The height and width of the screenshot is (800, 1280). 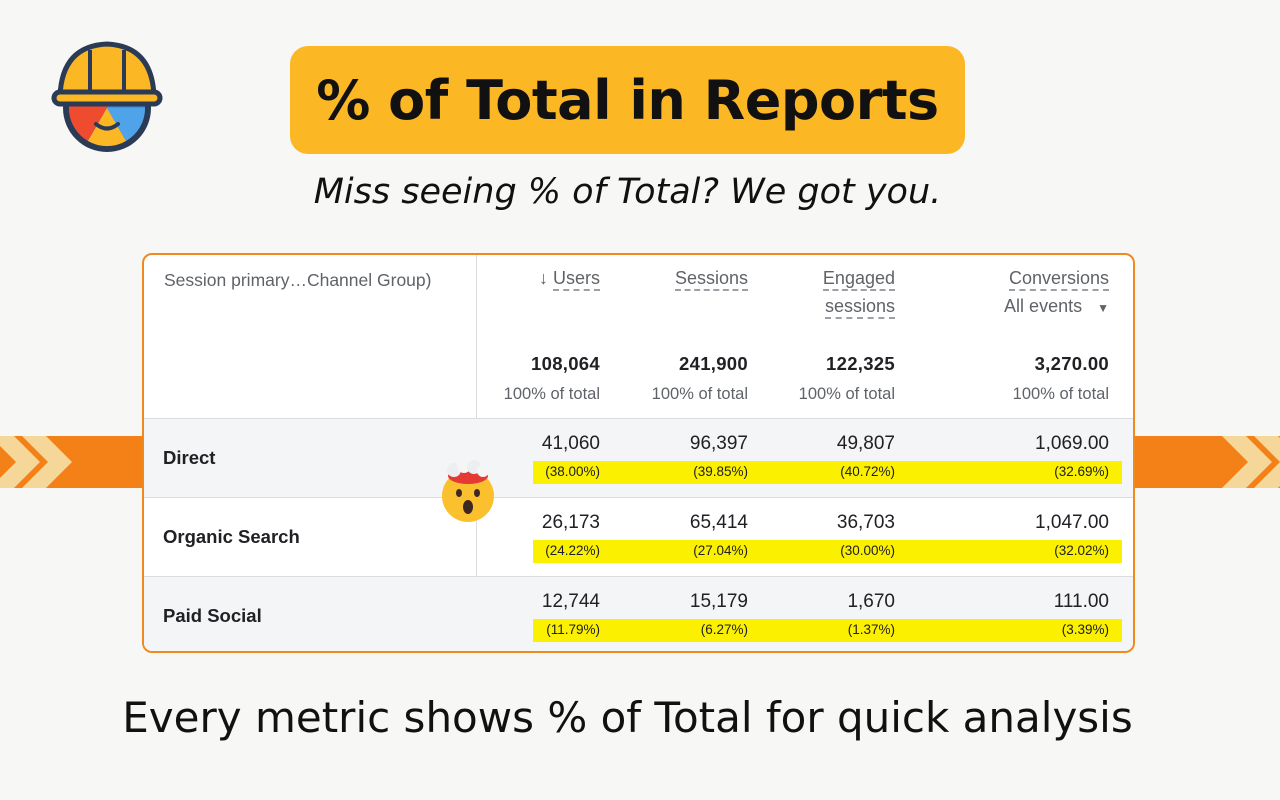 I want to click on total-pct-conversions: 100% of total, so click(x=1060, y=394).